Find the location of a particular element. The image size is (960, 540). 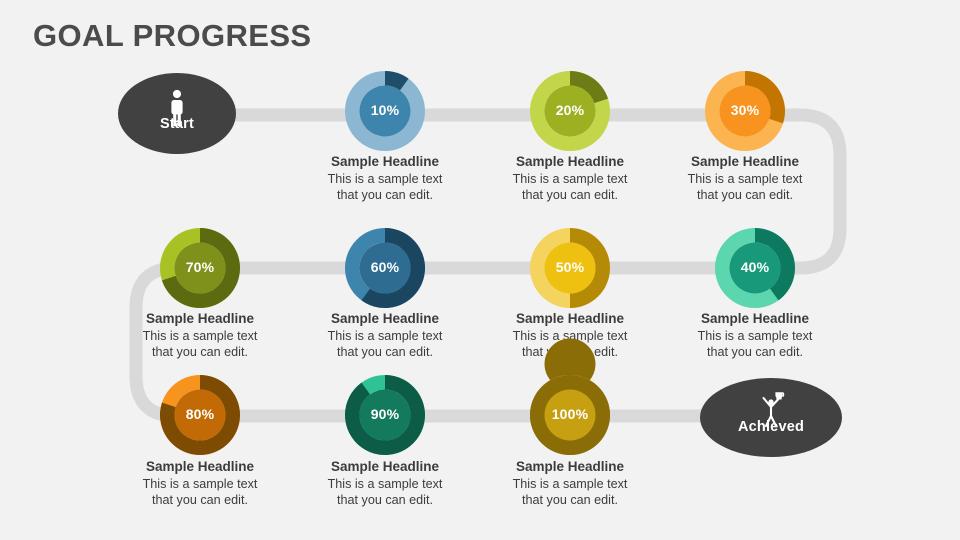

progress-donut-10: 10% is located at coordinates (385, 111).